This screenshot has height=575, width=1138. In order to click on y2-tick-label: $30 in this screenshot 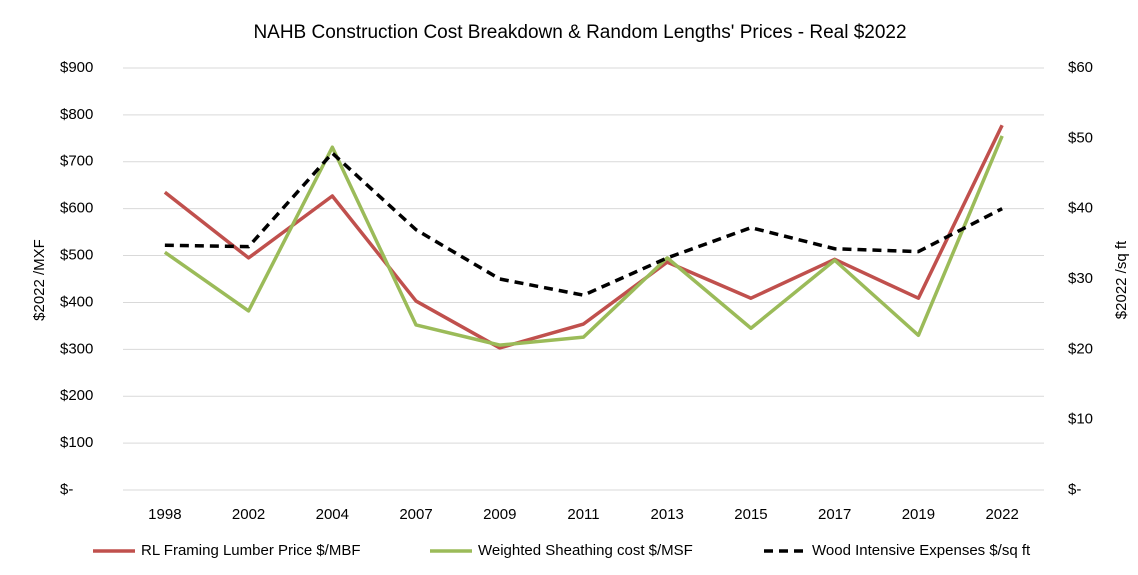, I will do `click(1080, 278)`.